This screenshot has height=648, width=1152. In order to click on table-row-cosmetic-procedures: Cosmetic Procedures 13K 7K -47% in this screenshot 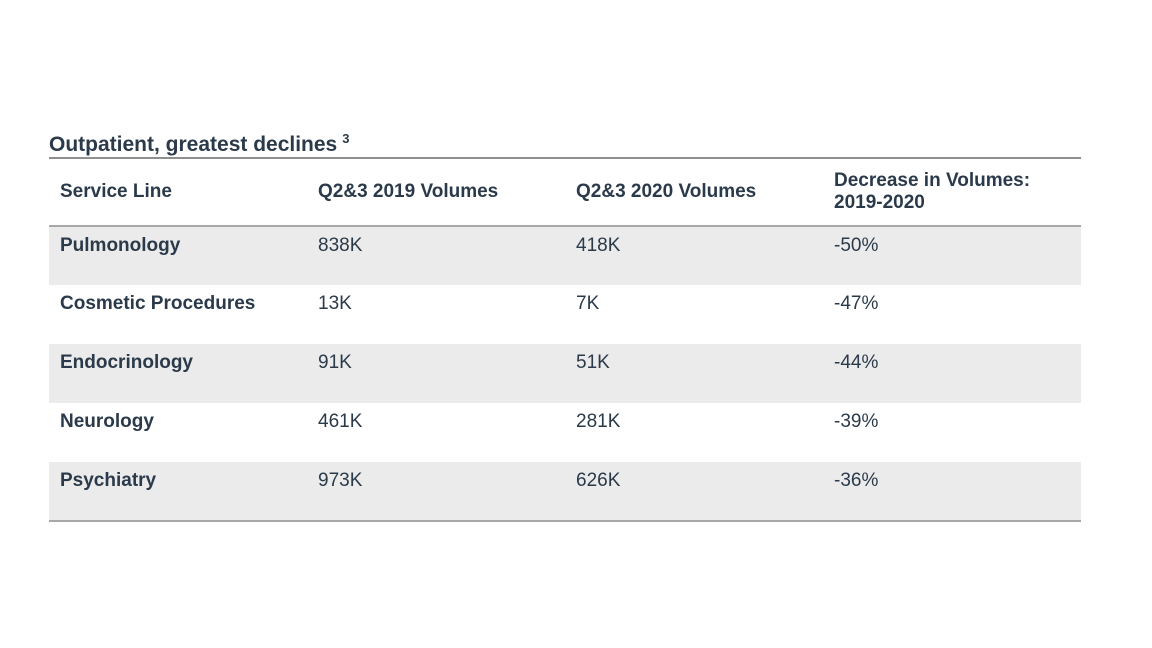, I will do `click(565, 314)`.